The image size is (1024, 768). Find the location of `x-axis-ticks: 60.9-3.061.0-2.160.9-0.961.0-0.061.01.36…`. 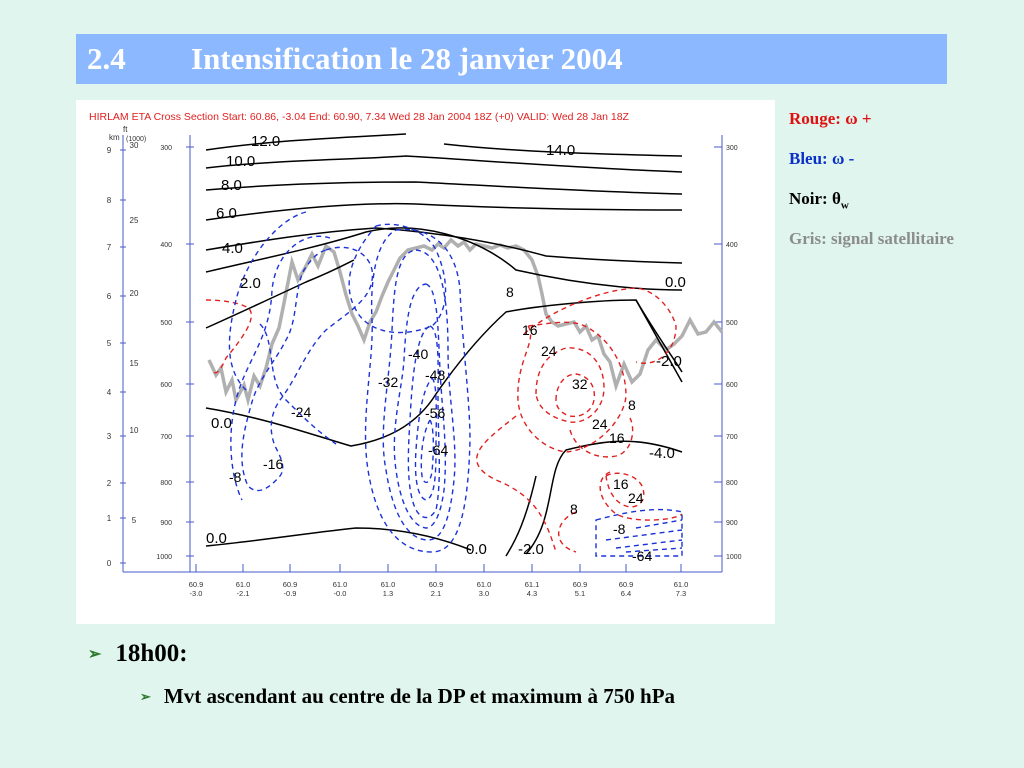

x-axis-ticks: 60.9-3.061.0-2.160.9-0.961.0-0.061.01.36… is located at coordinates (438, 581).